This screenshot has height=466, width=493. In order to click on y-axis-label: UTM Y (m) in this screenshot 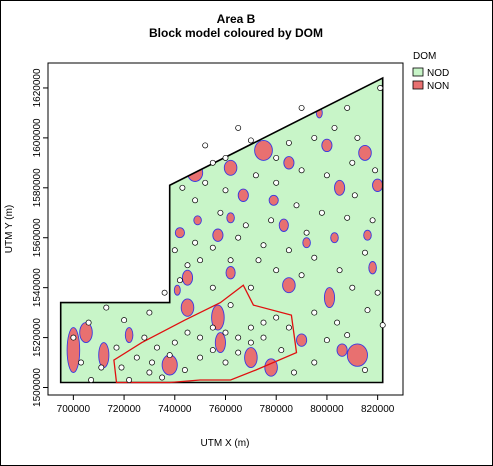, I will do `click(9, 229)`.